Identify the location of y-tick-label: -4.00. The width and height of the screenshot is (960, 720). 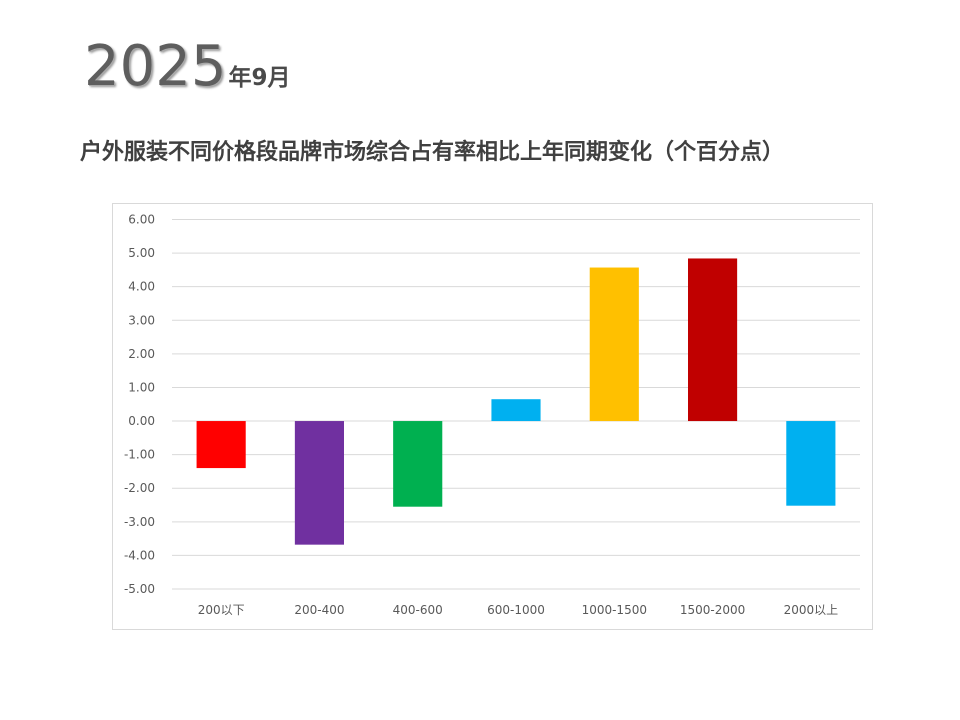
(139, 555).